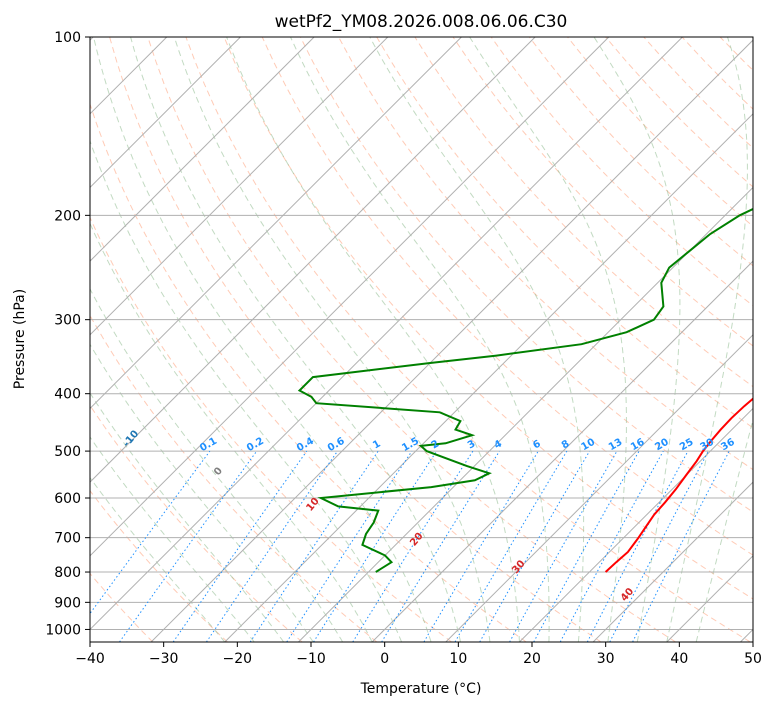 Image resolution: width=775 pixels, height=708 pixels. I want to click on y-tick-label: 100, so click(67, 38).